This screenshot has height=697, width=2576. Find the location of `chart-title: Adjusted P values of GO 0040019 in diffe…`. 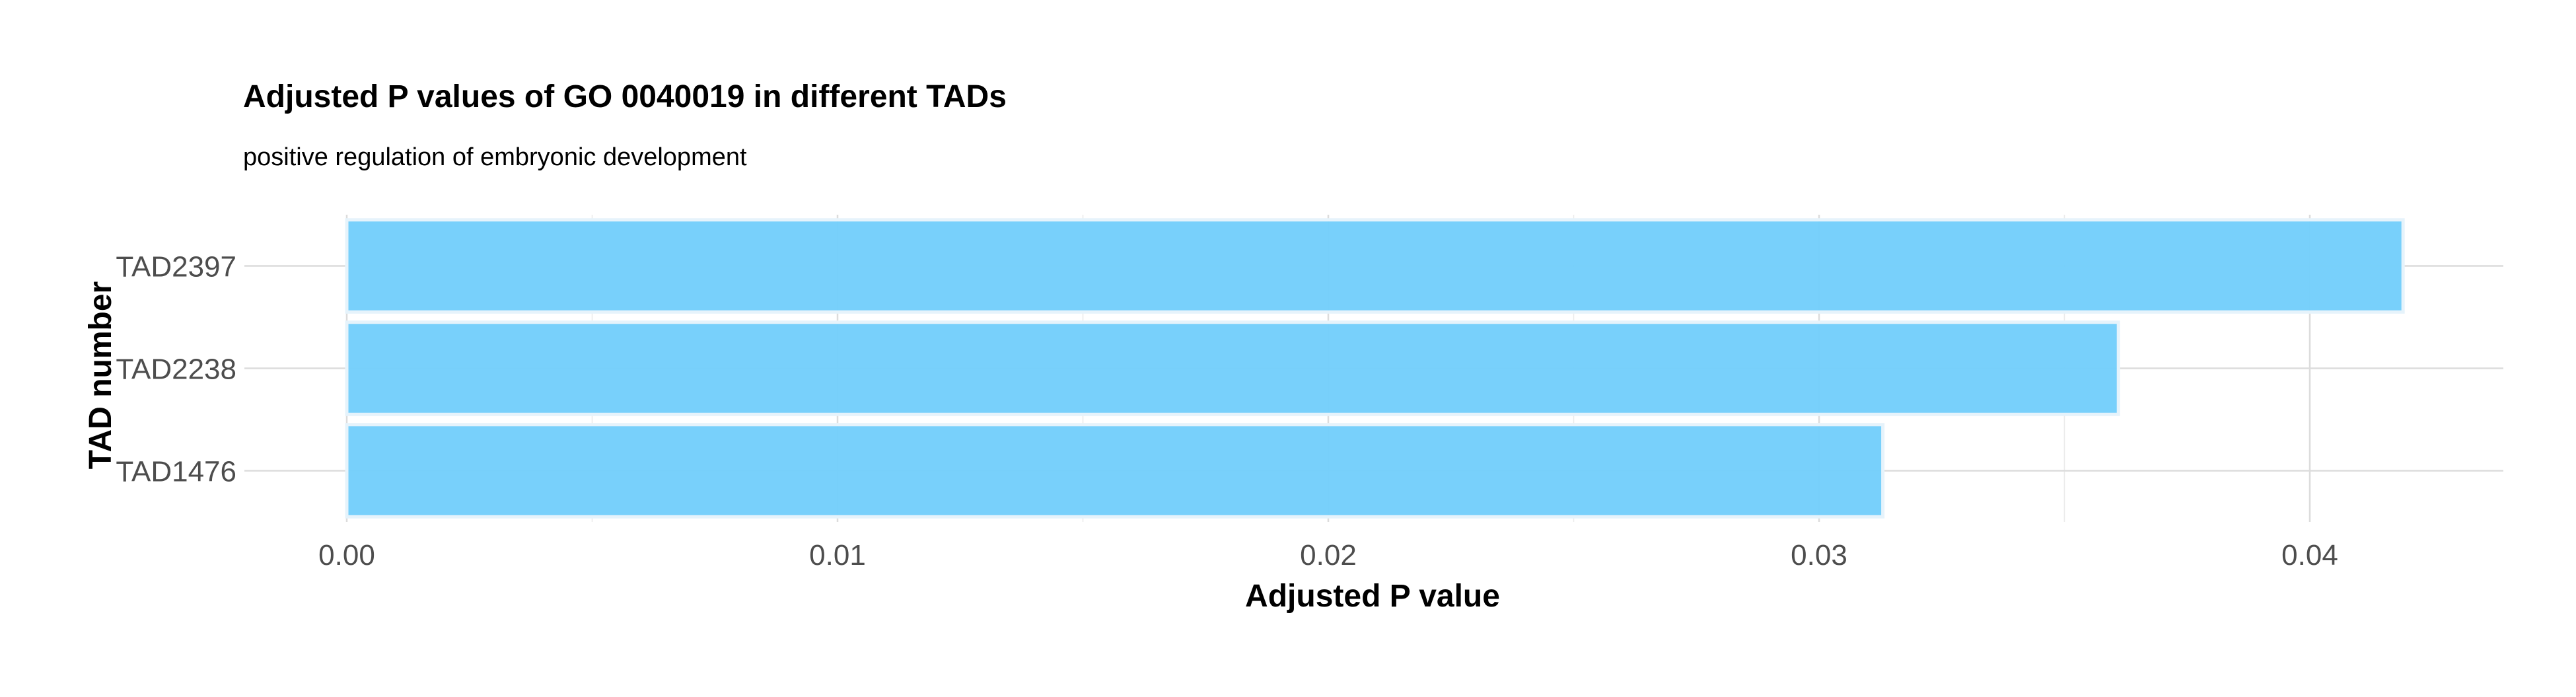

chart-title: Adjusted P values of GO 0040019 in diffe… is located at coordinates (625, 96).